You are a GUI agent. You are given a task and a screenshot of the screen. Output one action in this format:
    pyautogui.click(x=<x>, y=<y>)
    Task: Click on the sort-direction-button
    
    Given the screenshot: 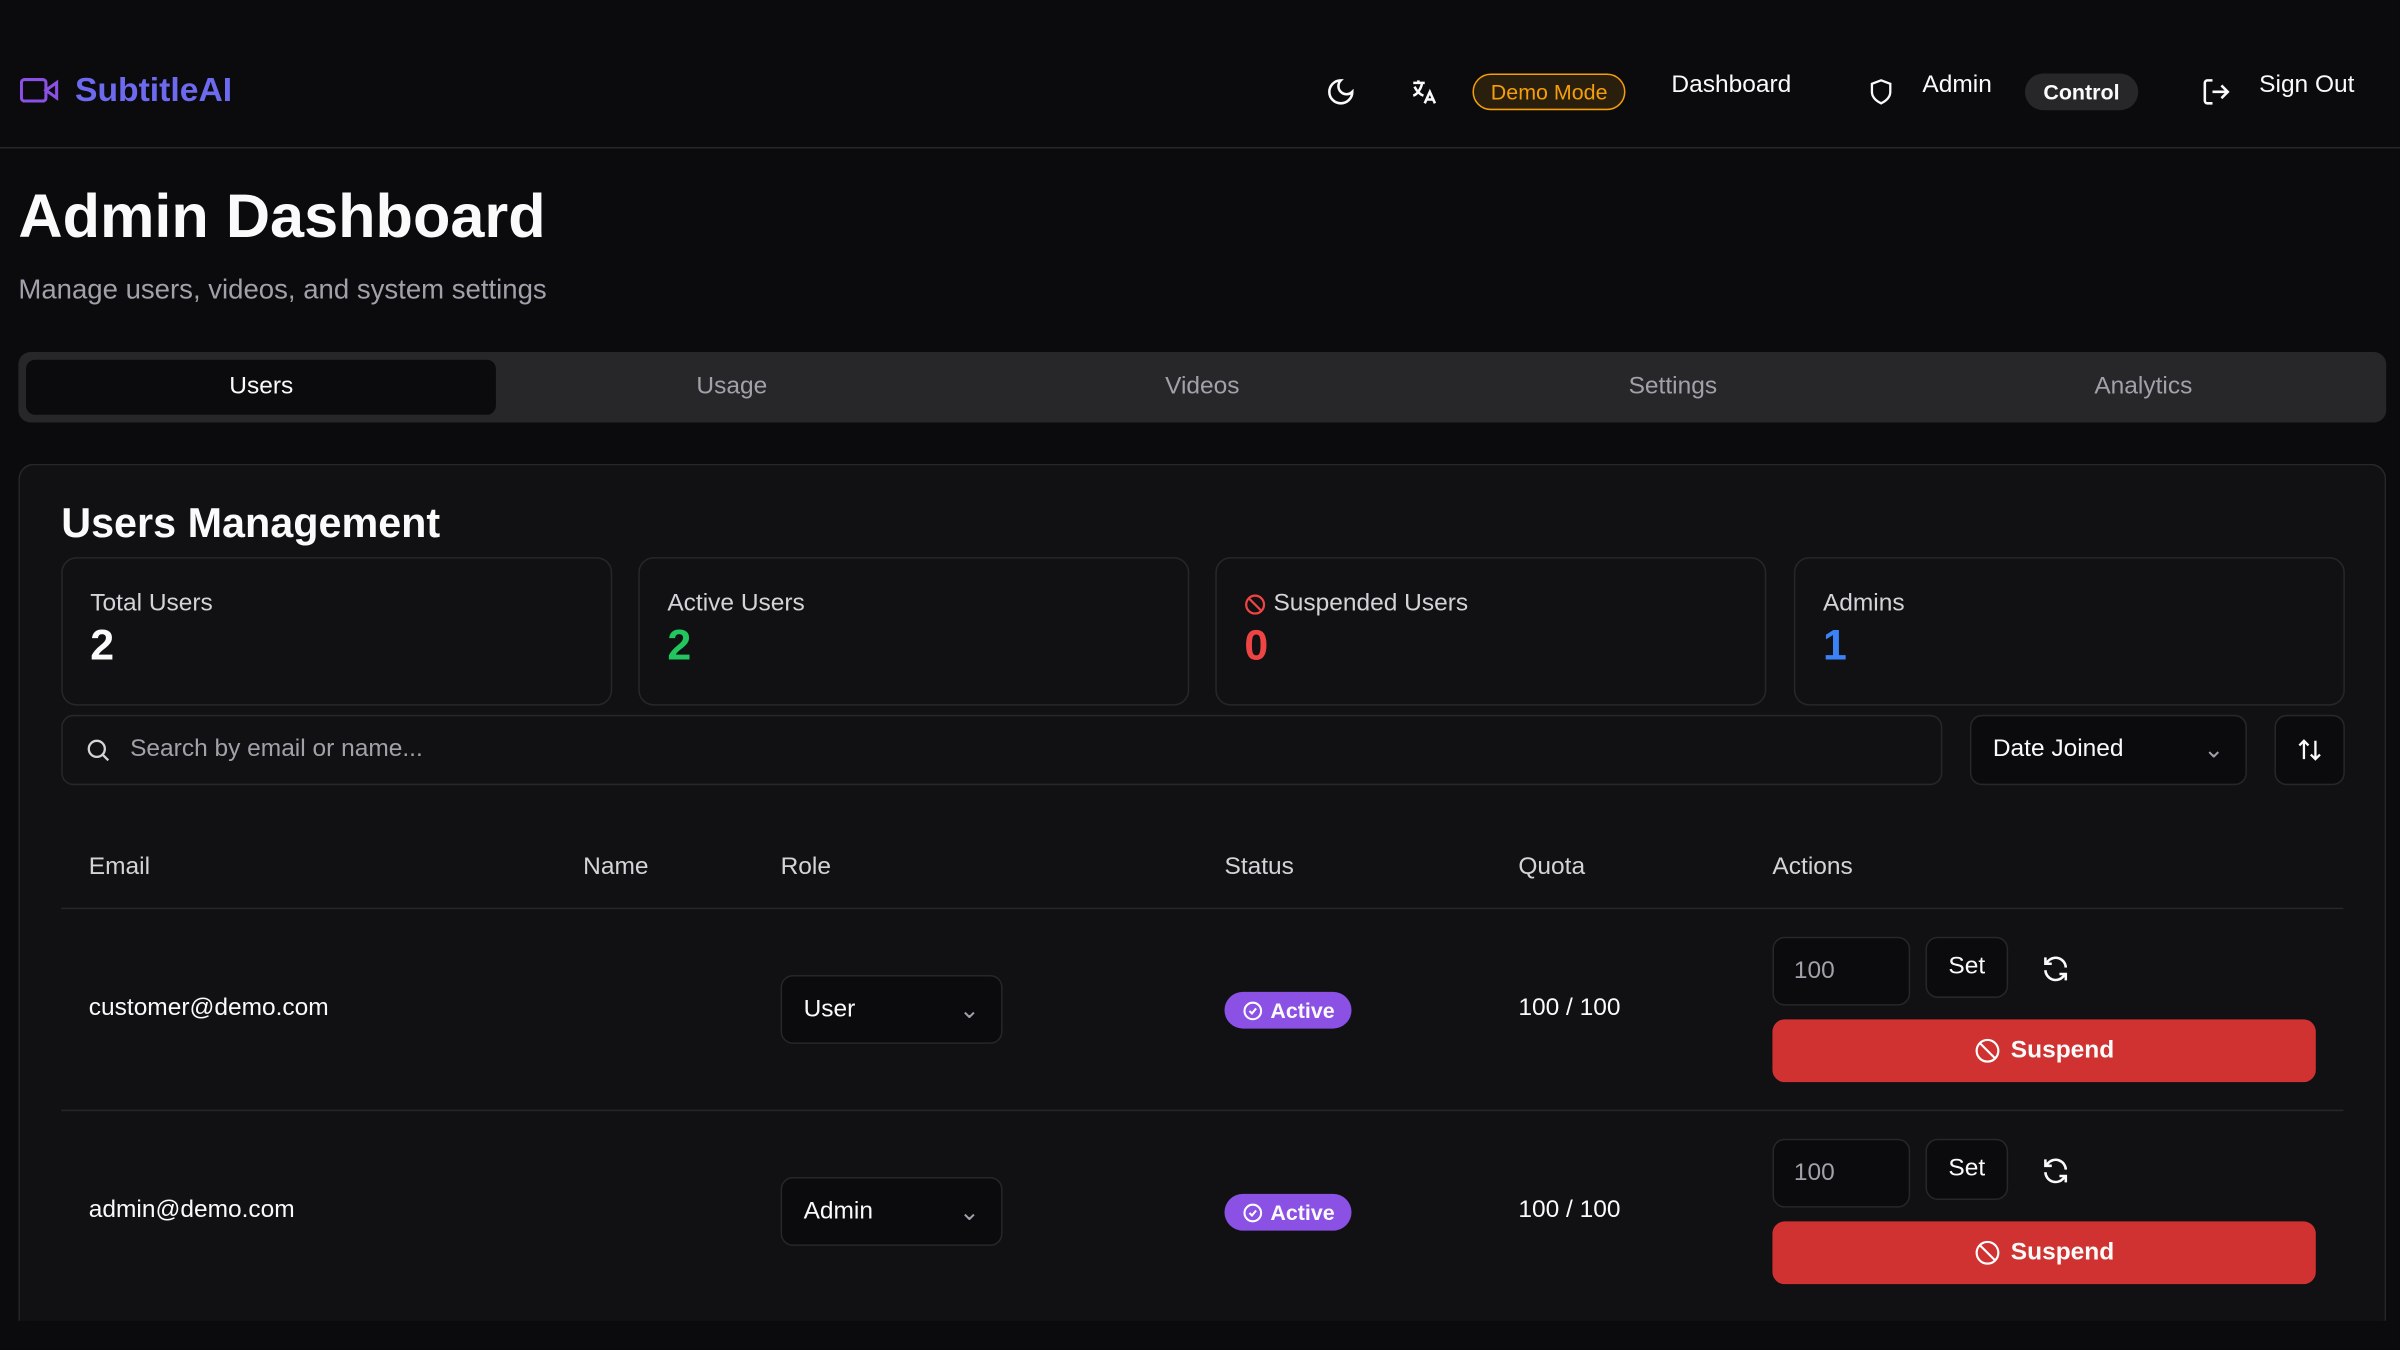 What is the action you would take?
    pyautogui.click(x=2309, y=750)
    